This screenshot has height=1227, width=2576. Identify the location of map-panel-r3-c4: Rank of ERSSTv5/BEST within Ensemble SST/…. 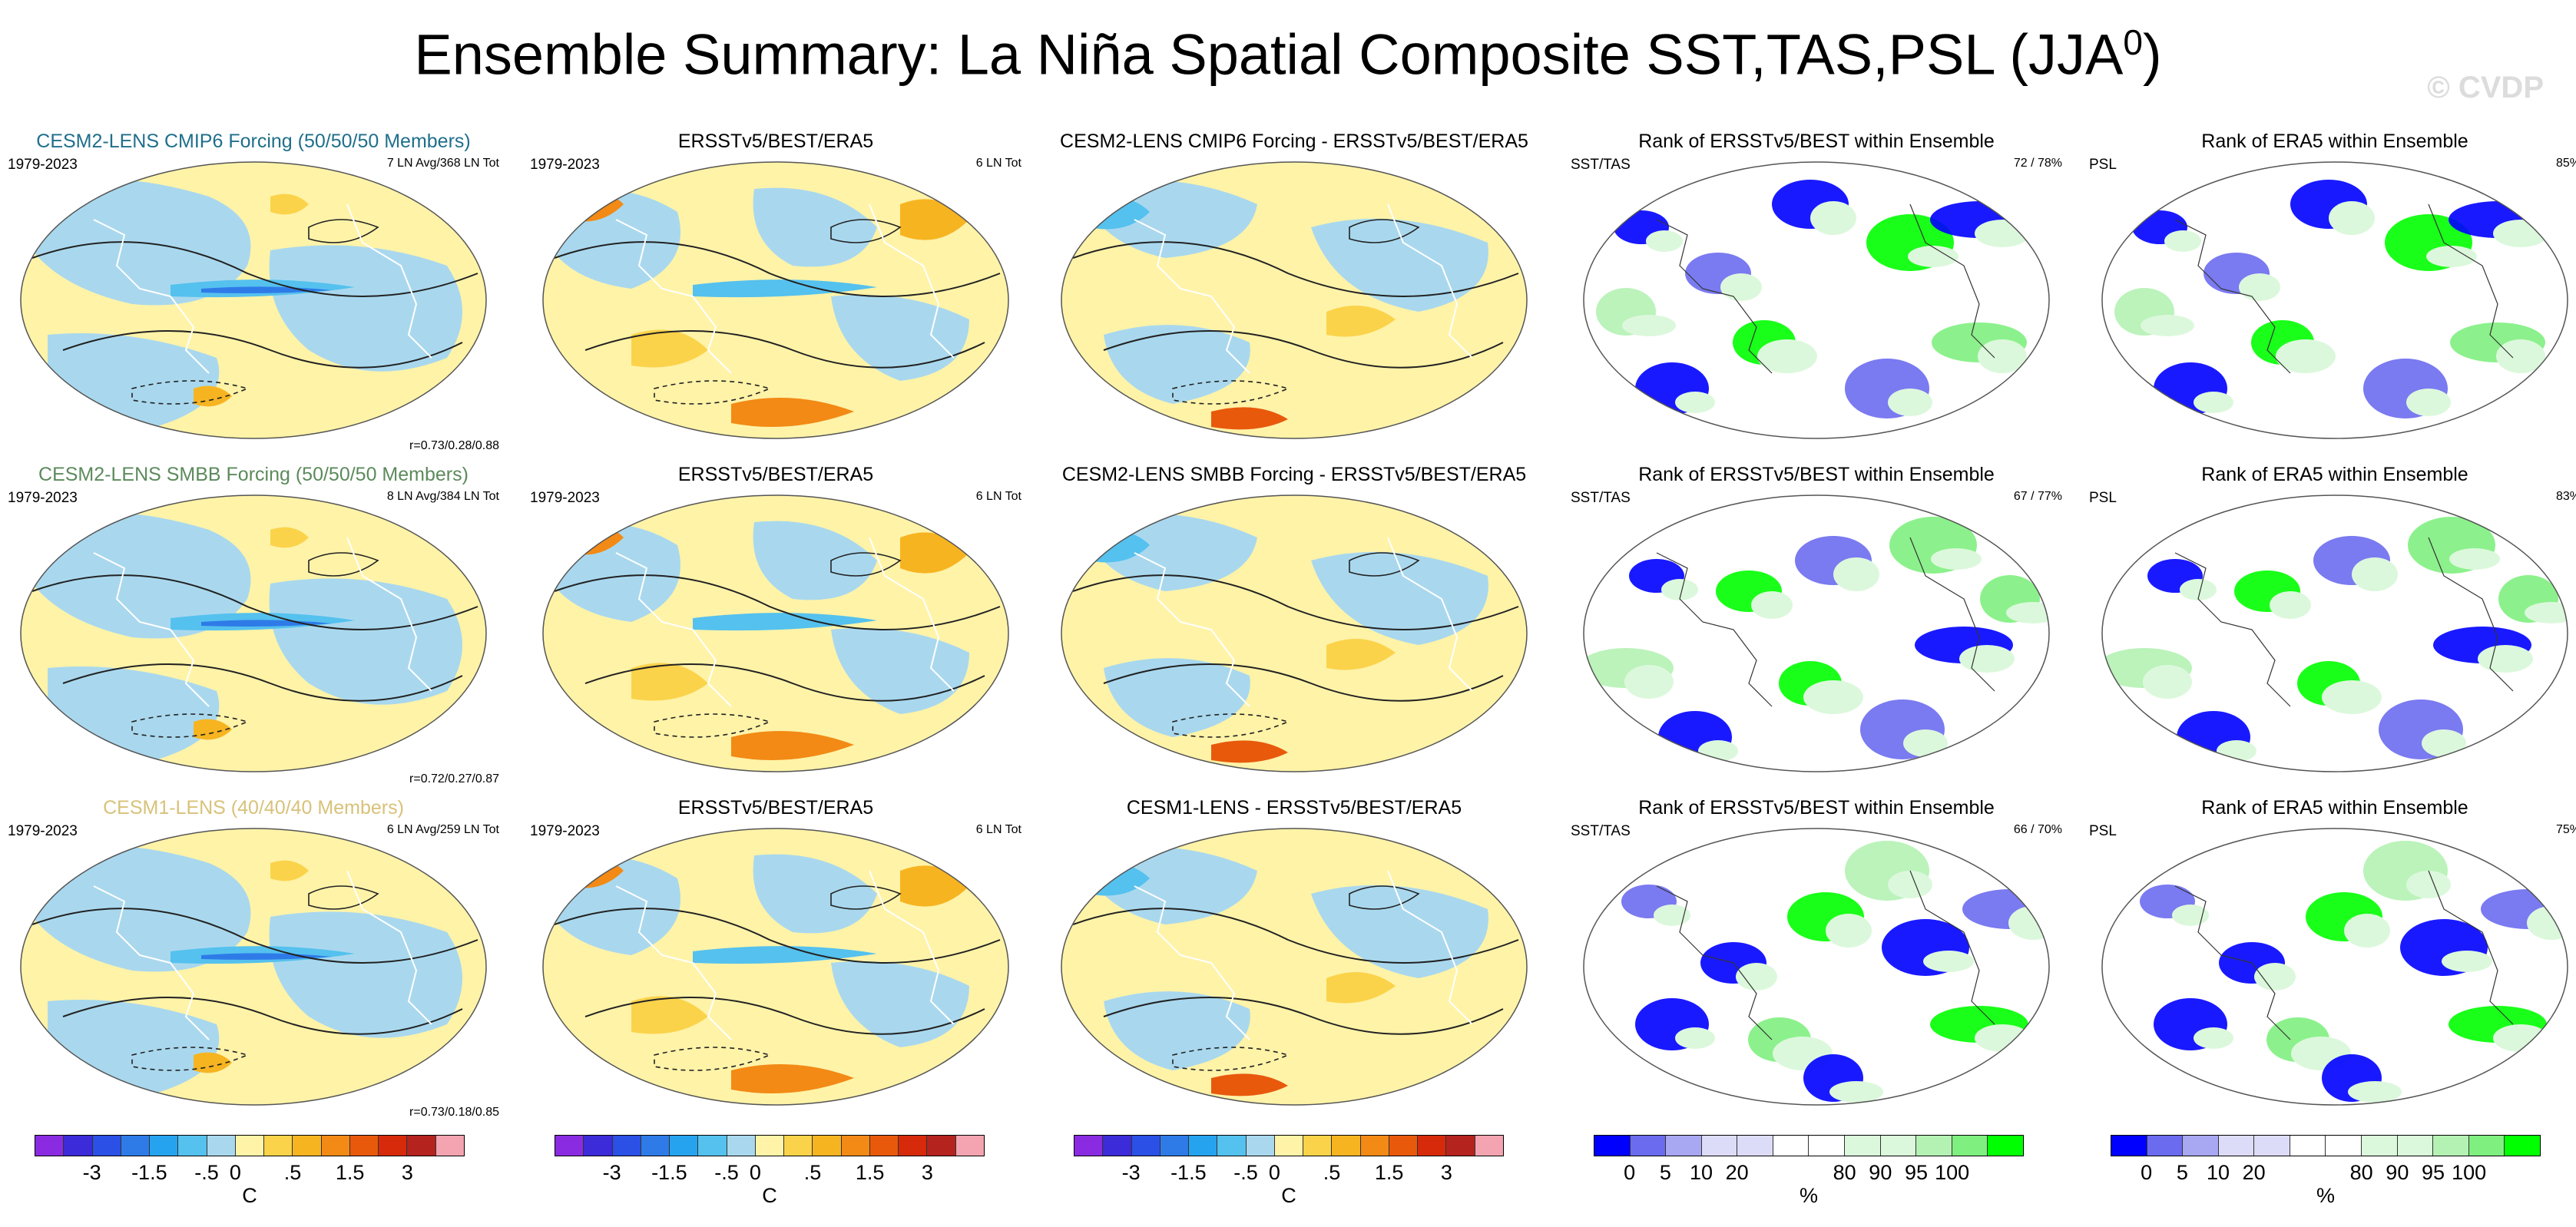
(1816, 958).